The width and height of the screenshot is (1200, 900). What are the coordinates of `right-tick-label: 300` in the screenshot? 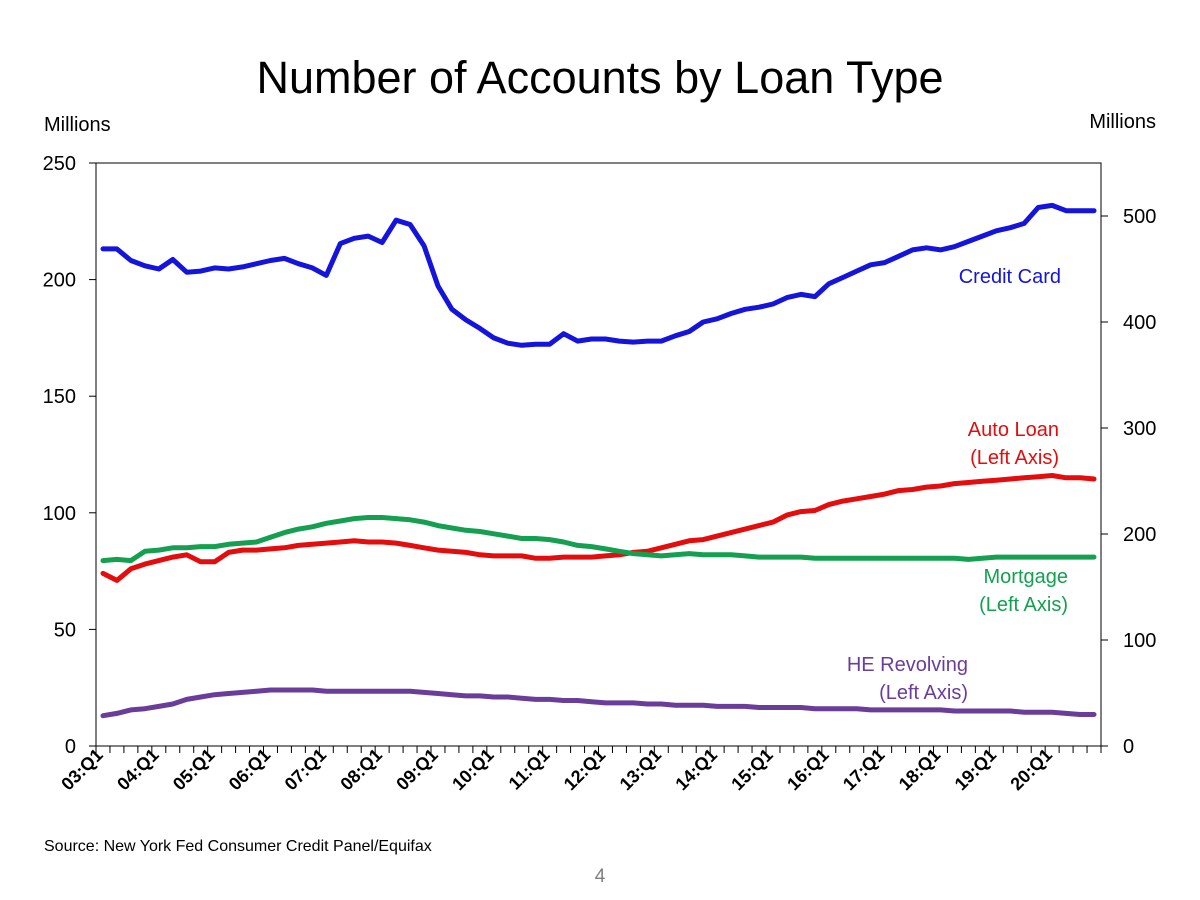 It's located at (1139, 429).